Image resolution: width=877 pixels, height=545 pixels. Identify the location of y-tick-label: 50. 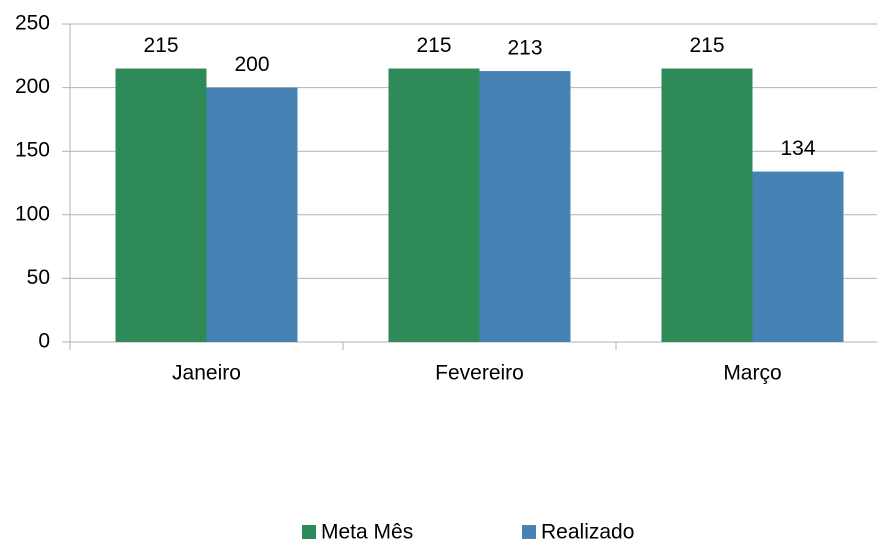
(38, 277).